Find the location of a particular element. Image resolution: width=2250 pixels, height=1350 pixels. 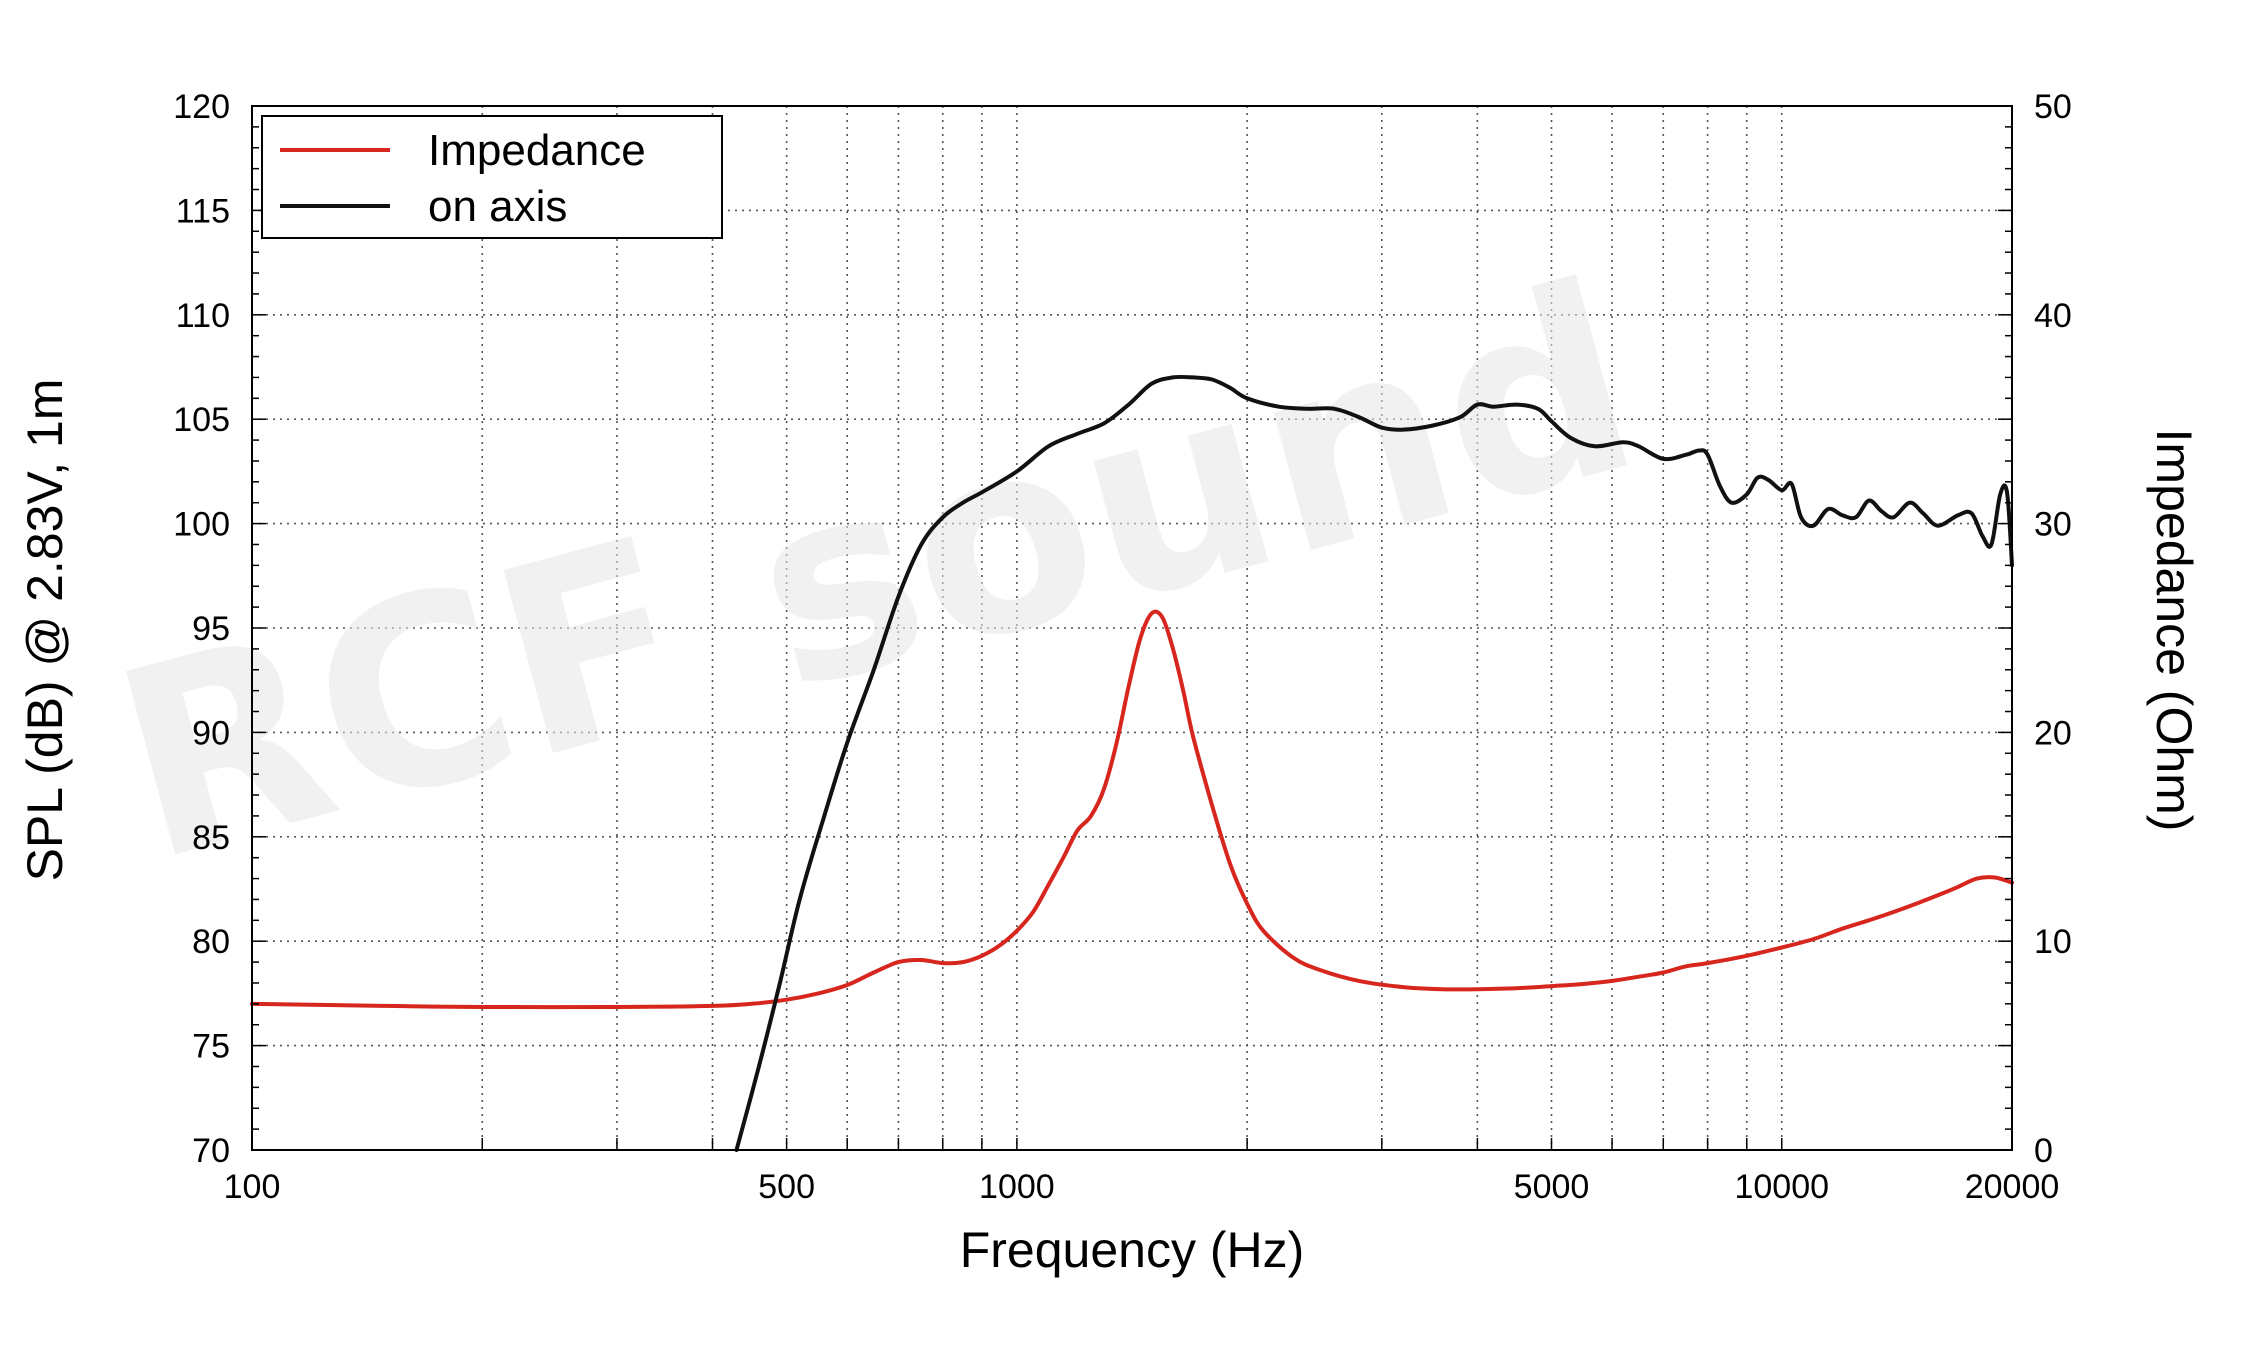

legend-label-impedance: Impedance is located at coordinates (537, 150).